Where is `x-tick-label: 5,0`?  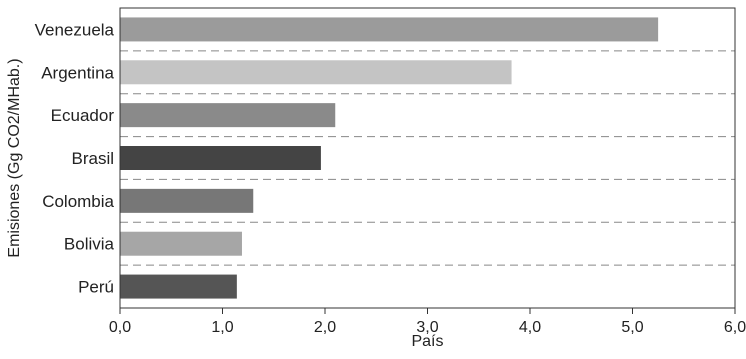
x-tick-label: 5,0 is located at coordinates (632, 327).